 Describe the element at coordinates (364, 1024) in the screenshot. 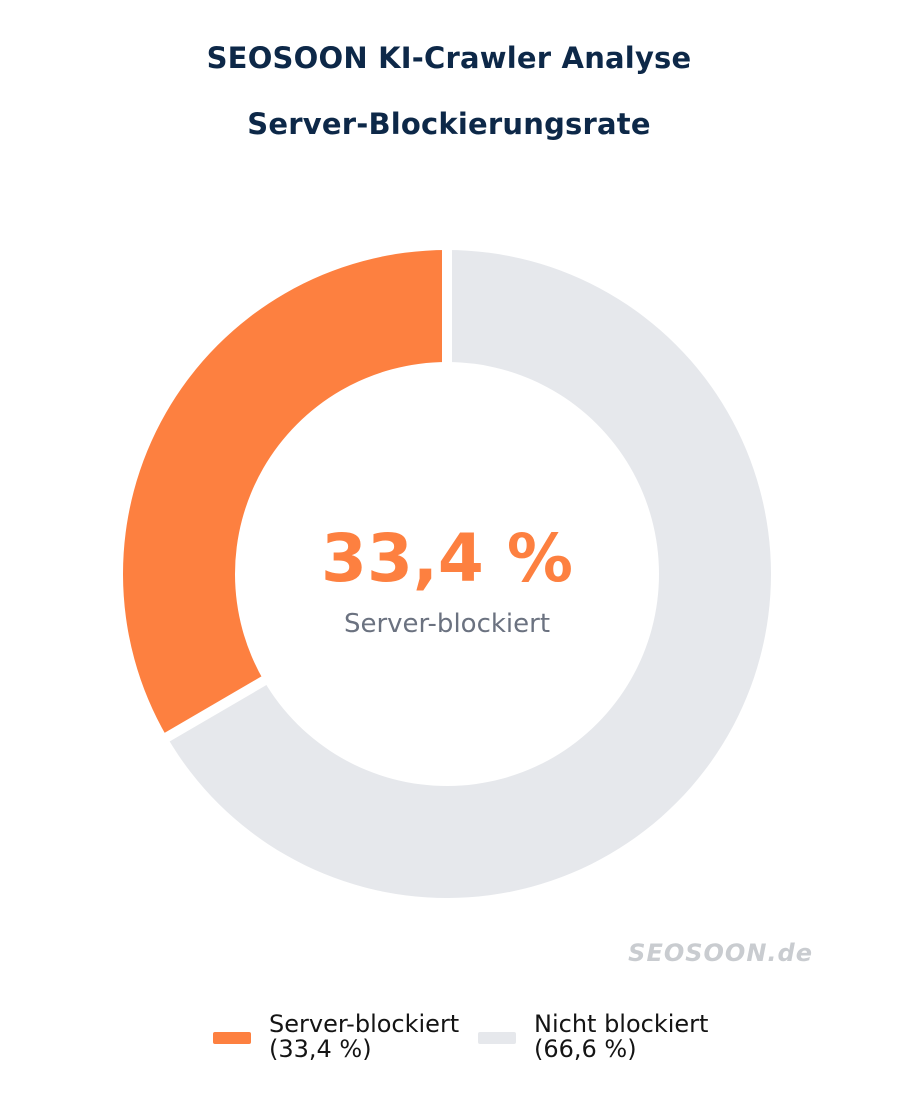

I see `legend-label-text: Server-blockiert` at that location.